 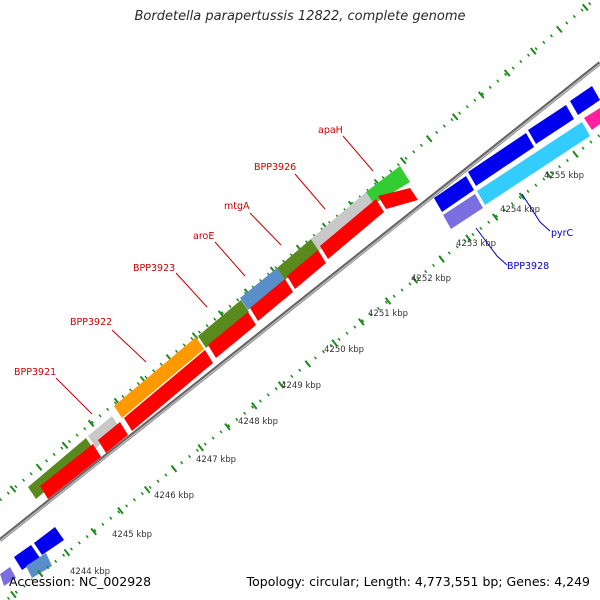 I want to click on gene-label-BPP3928: BPP3928, so click(x=528, y=266).